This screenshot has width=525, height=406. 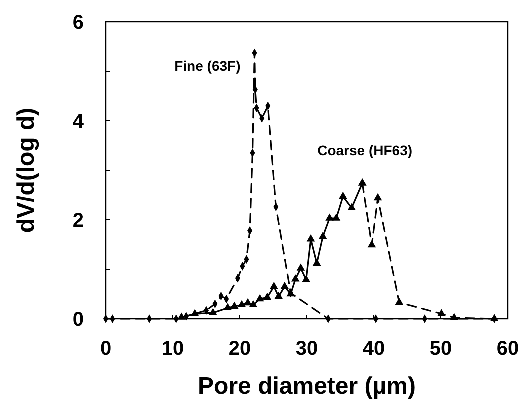 What do you see at coordinates (307, 386) in the screenshot?
I see `x-axis-title: Pore diameter (µm)` at bounding box center [307, 386].